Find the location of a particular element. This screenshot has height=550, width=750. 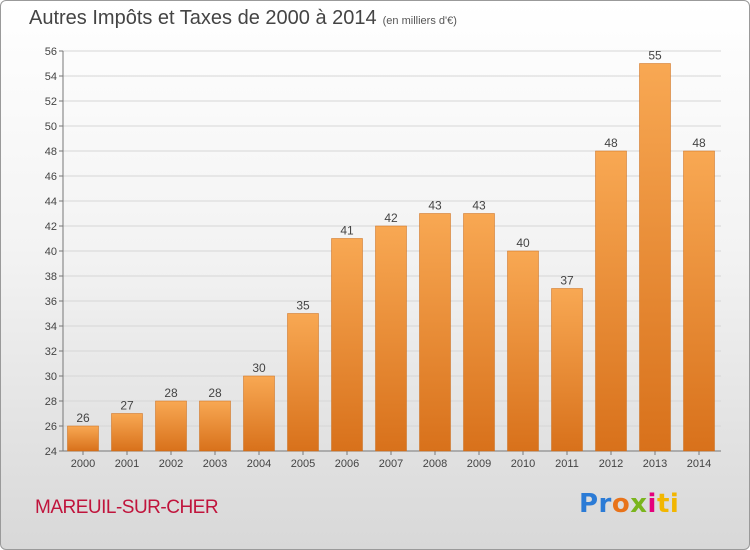

x-tick-label: 2008 is located at coordinates (435, 464).